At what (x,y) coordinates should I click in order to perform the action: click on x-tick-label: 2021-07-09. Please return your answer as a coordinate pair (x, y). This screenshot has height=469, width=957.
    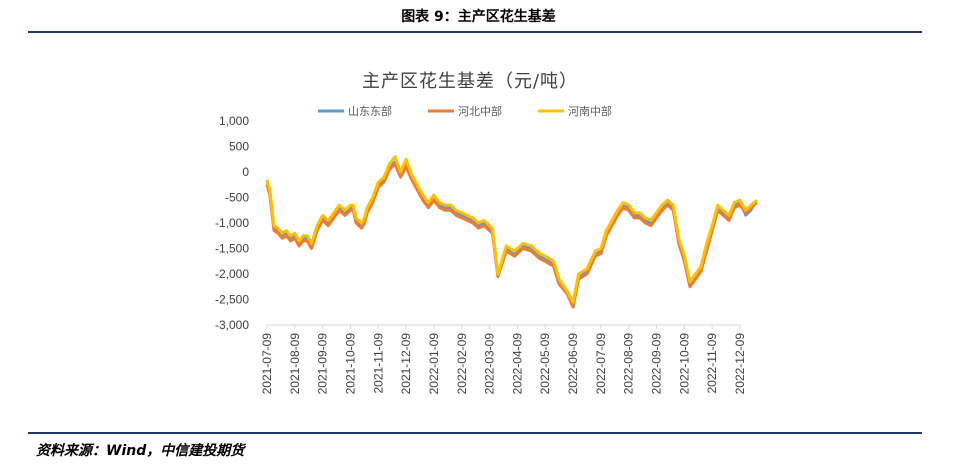
    Looking at the image, I should click on (267, 364).